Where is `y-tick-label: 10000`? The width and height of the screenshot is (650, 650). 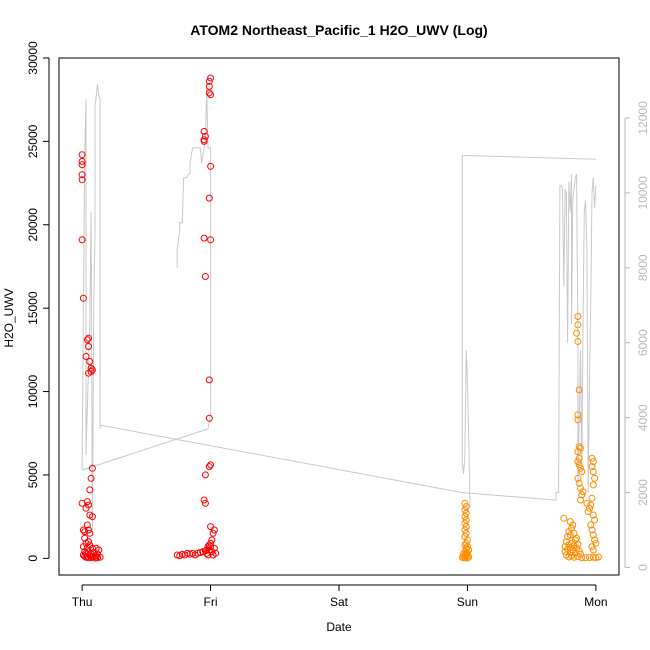 y-tick-label: 10000 is located at coordinates (33, 392).